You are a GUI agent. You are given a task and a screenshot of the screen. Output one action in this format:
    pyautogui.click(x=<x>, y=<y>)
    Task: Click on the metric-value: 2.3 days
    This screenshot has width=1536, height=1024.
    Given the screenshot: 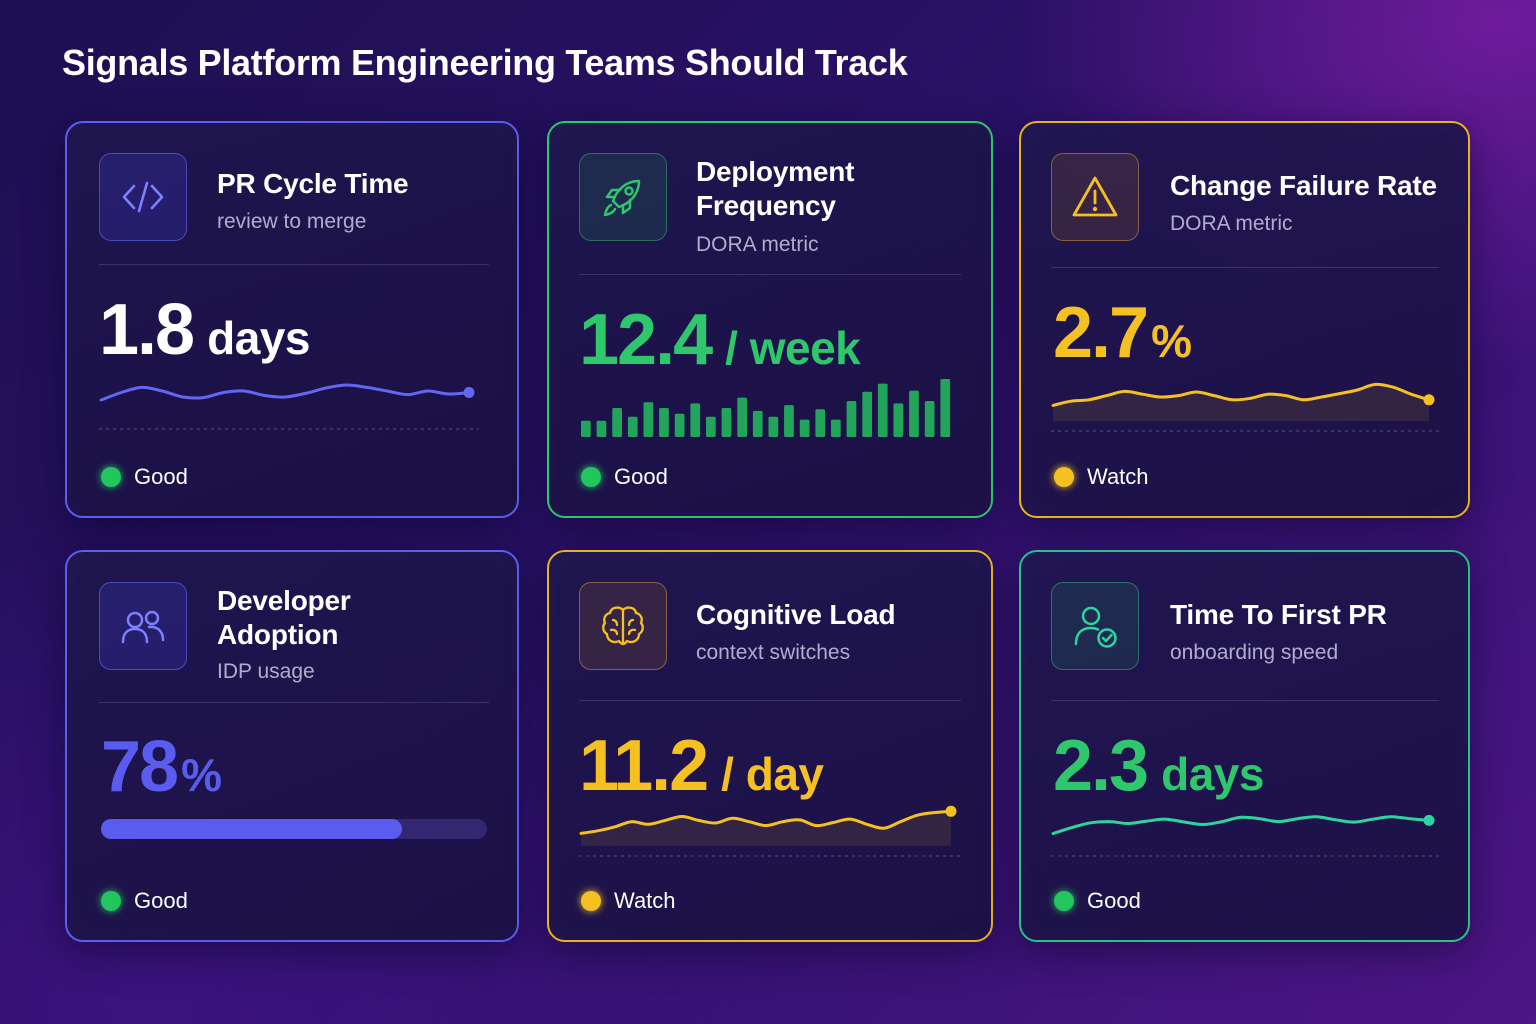 What is the action you would take?
    pyautogui.click(x=1158, y=766)
    